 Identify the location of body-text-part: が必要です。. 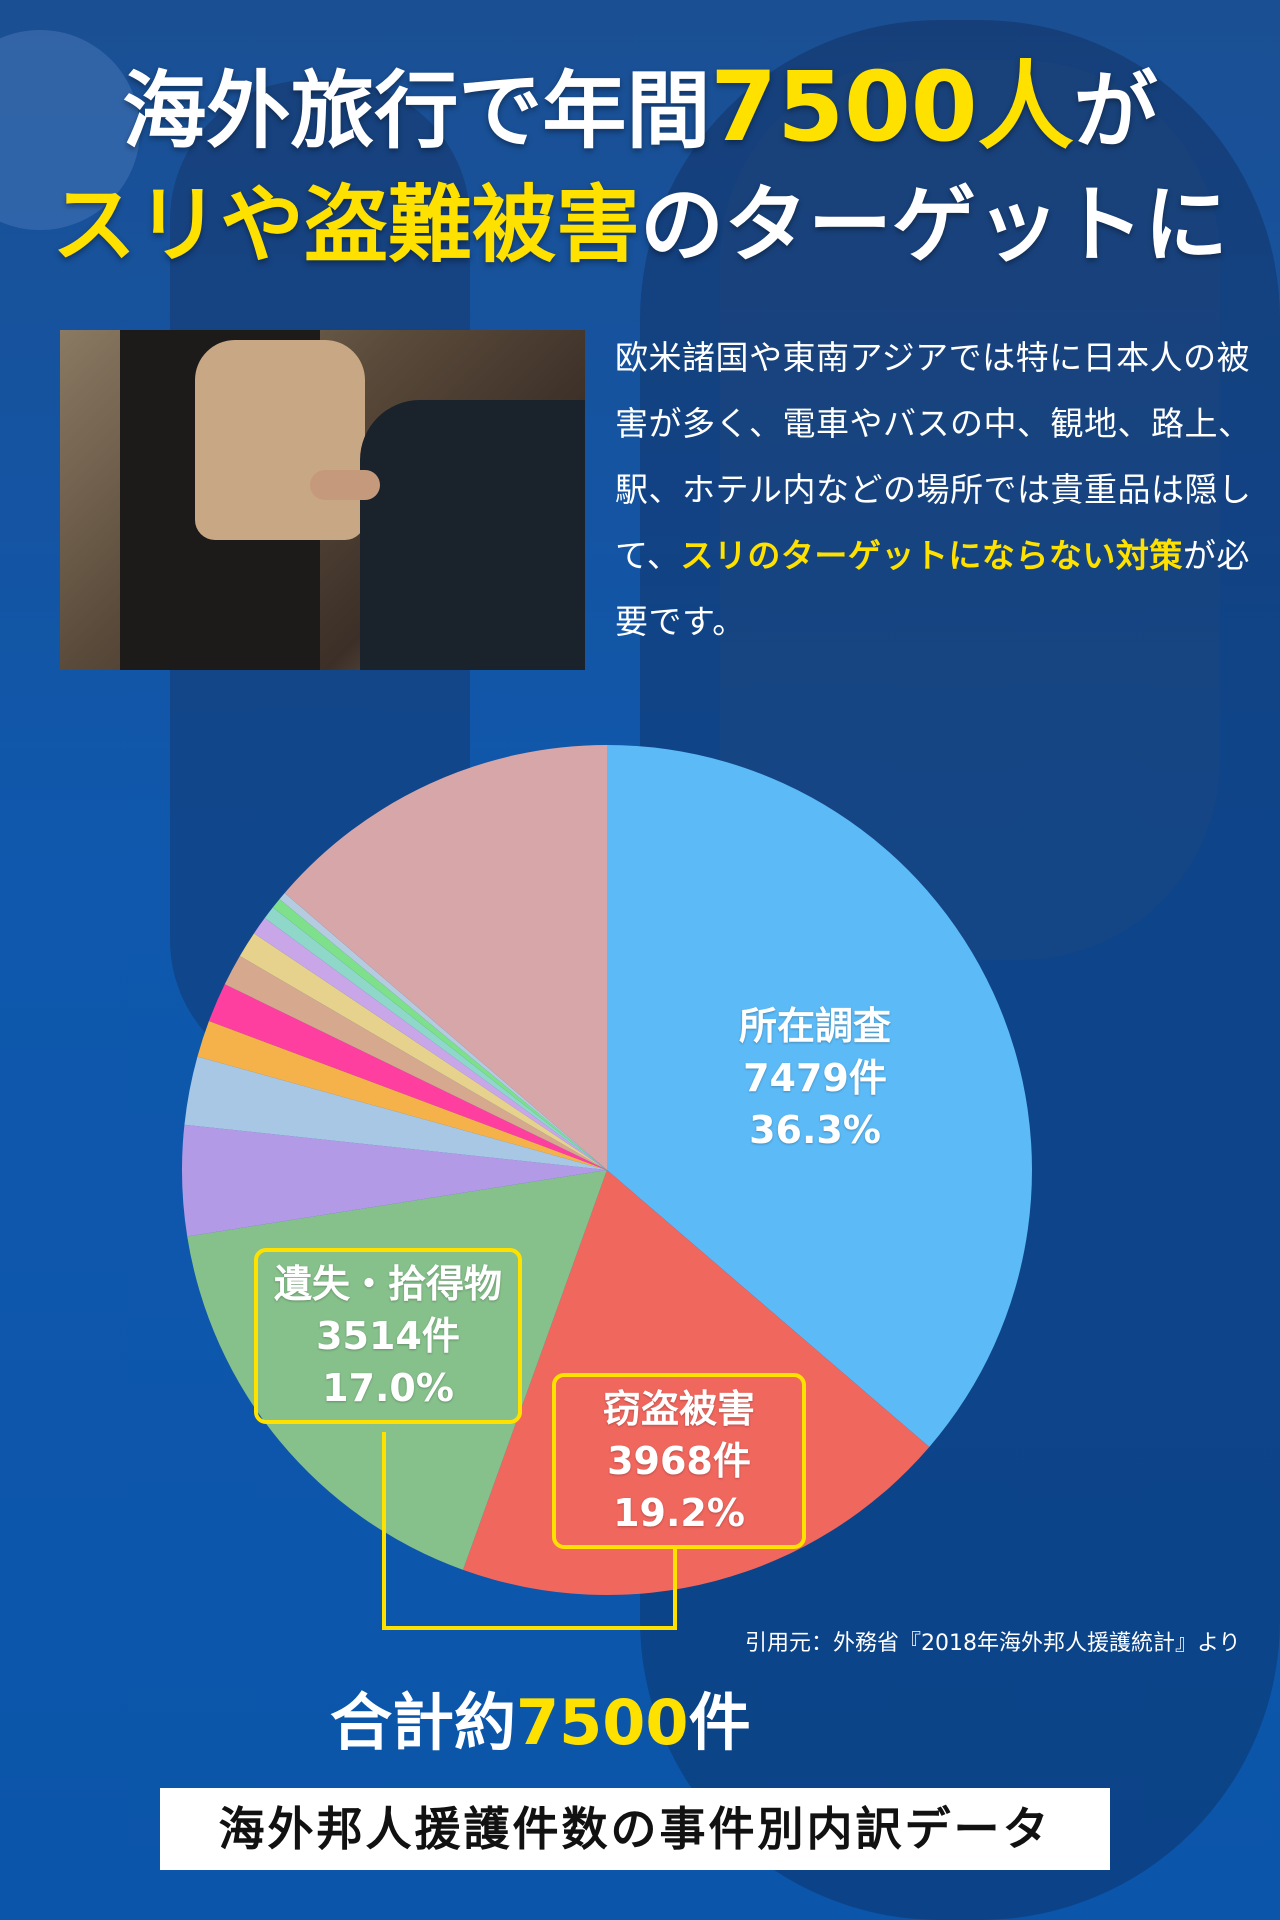
(932, 588).